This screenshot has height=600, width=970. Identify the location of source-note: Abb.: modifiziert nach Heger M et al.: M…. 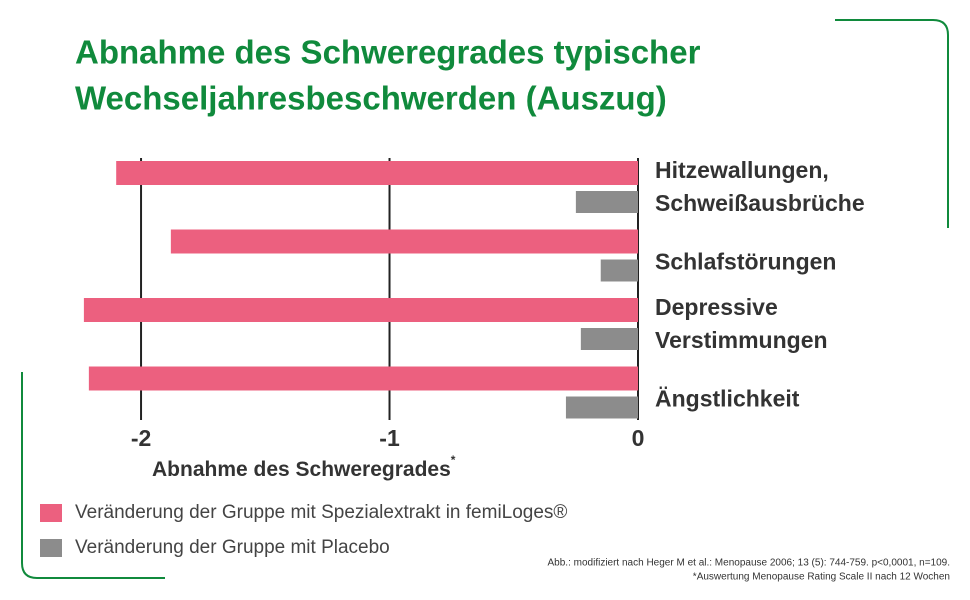
(749, 563).